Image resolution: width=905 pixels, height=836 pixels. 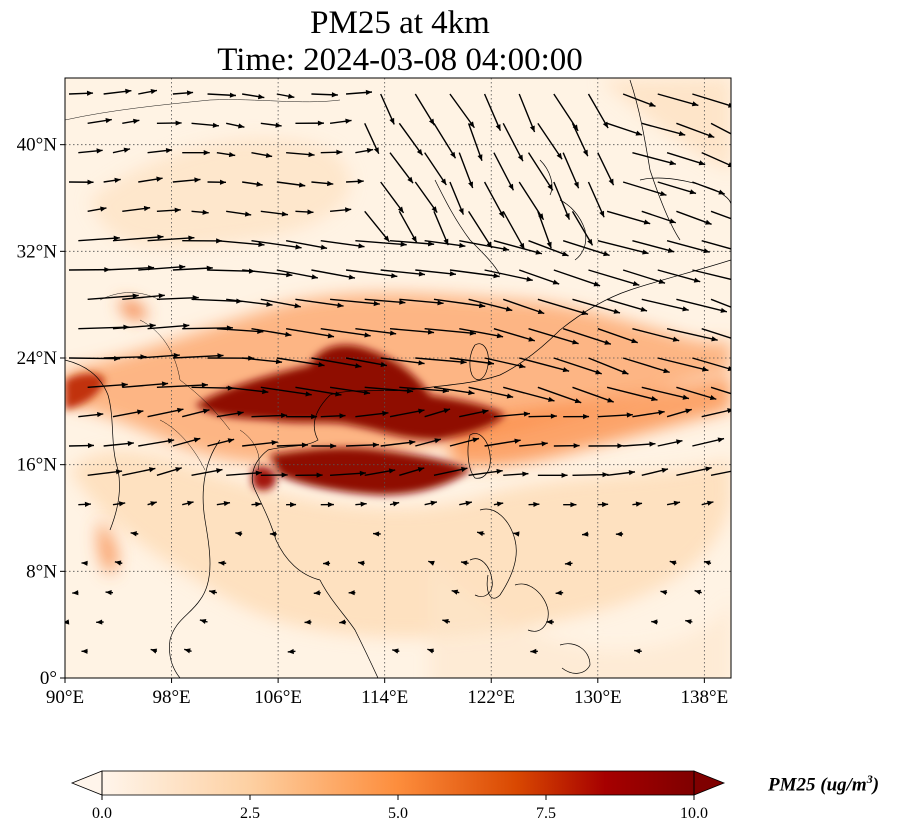 I want to click on colorbar-tick-label: 10.0, so click(x=694, y=813).